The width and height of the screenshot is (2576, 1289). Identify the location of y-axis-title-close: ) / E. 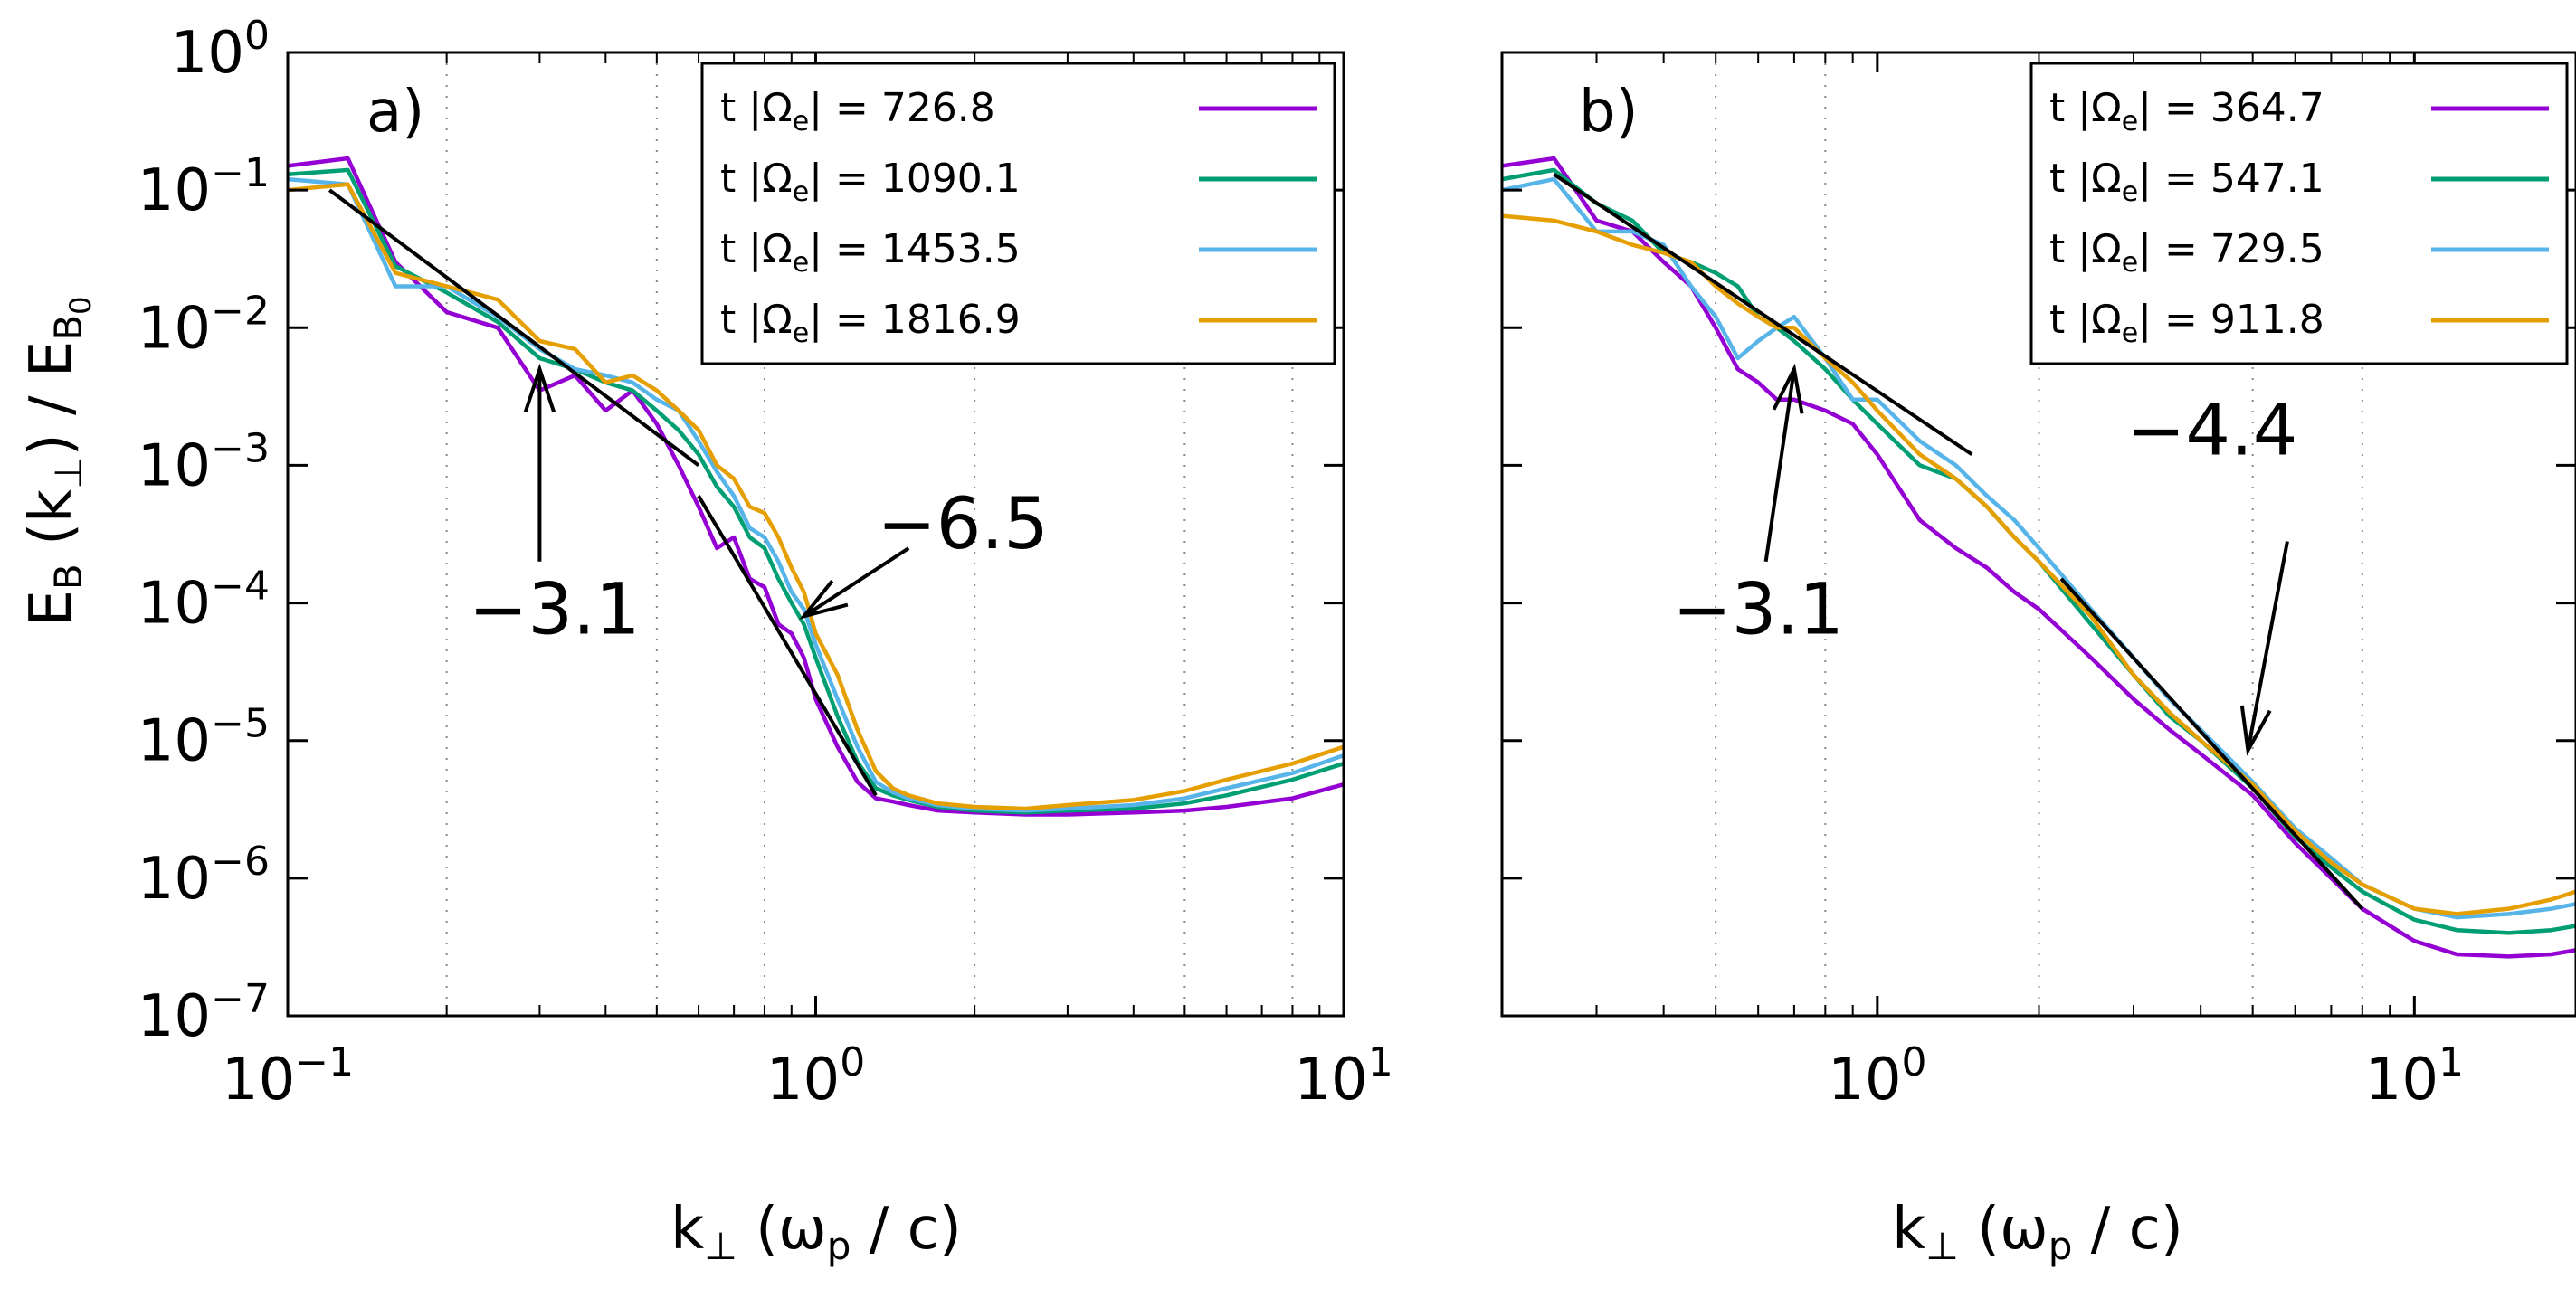
(52, 399).